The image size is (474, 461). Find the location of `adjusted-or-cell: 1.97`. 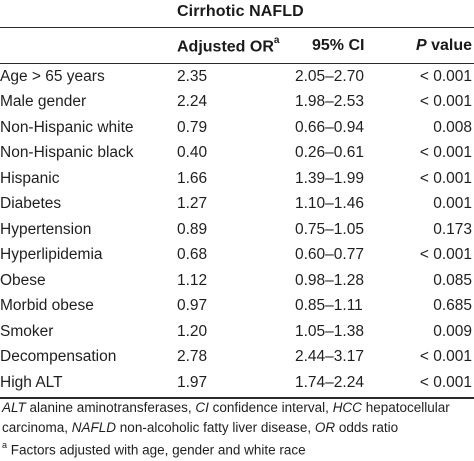

adjusted-or-cell: 1.97 is located at coordinates (192, 382).